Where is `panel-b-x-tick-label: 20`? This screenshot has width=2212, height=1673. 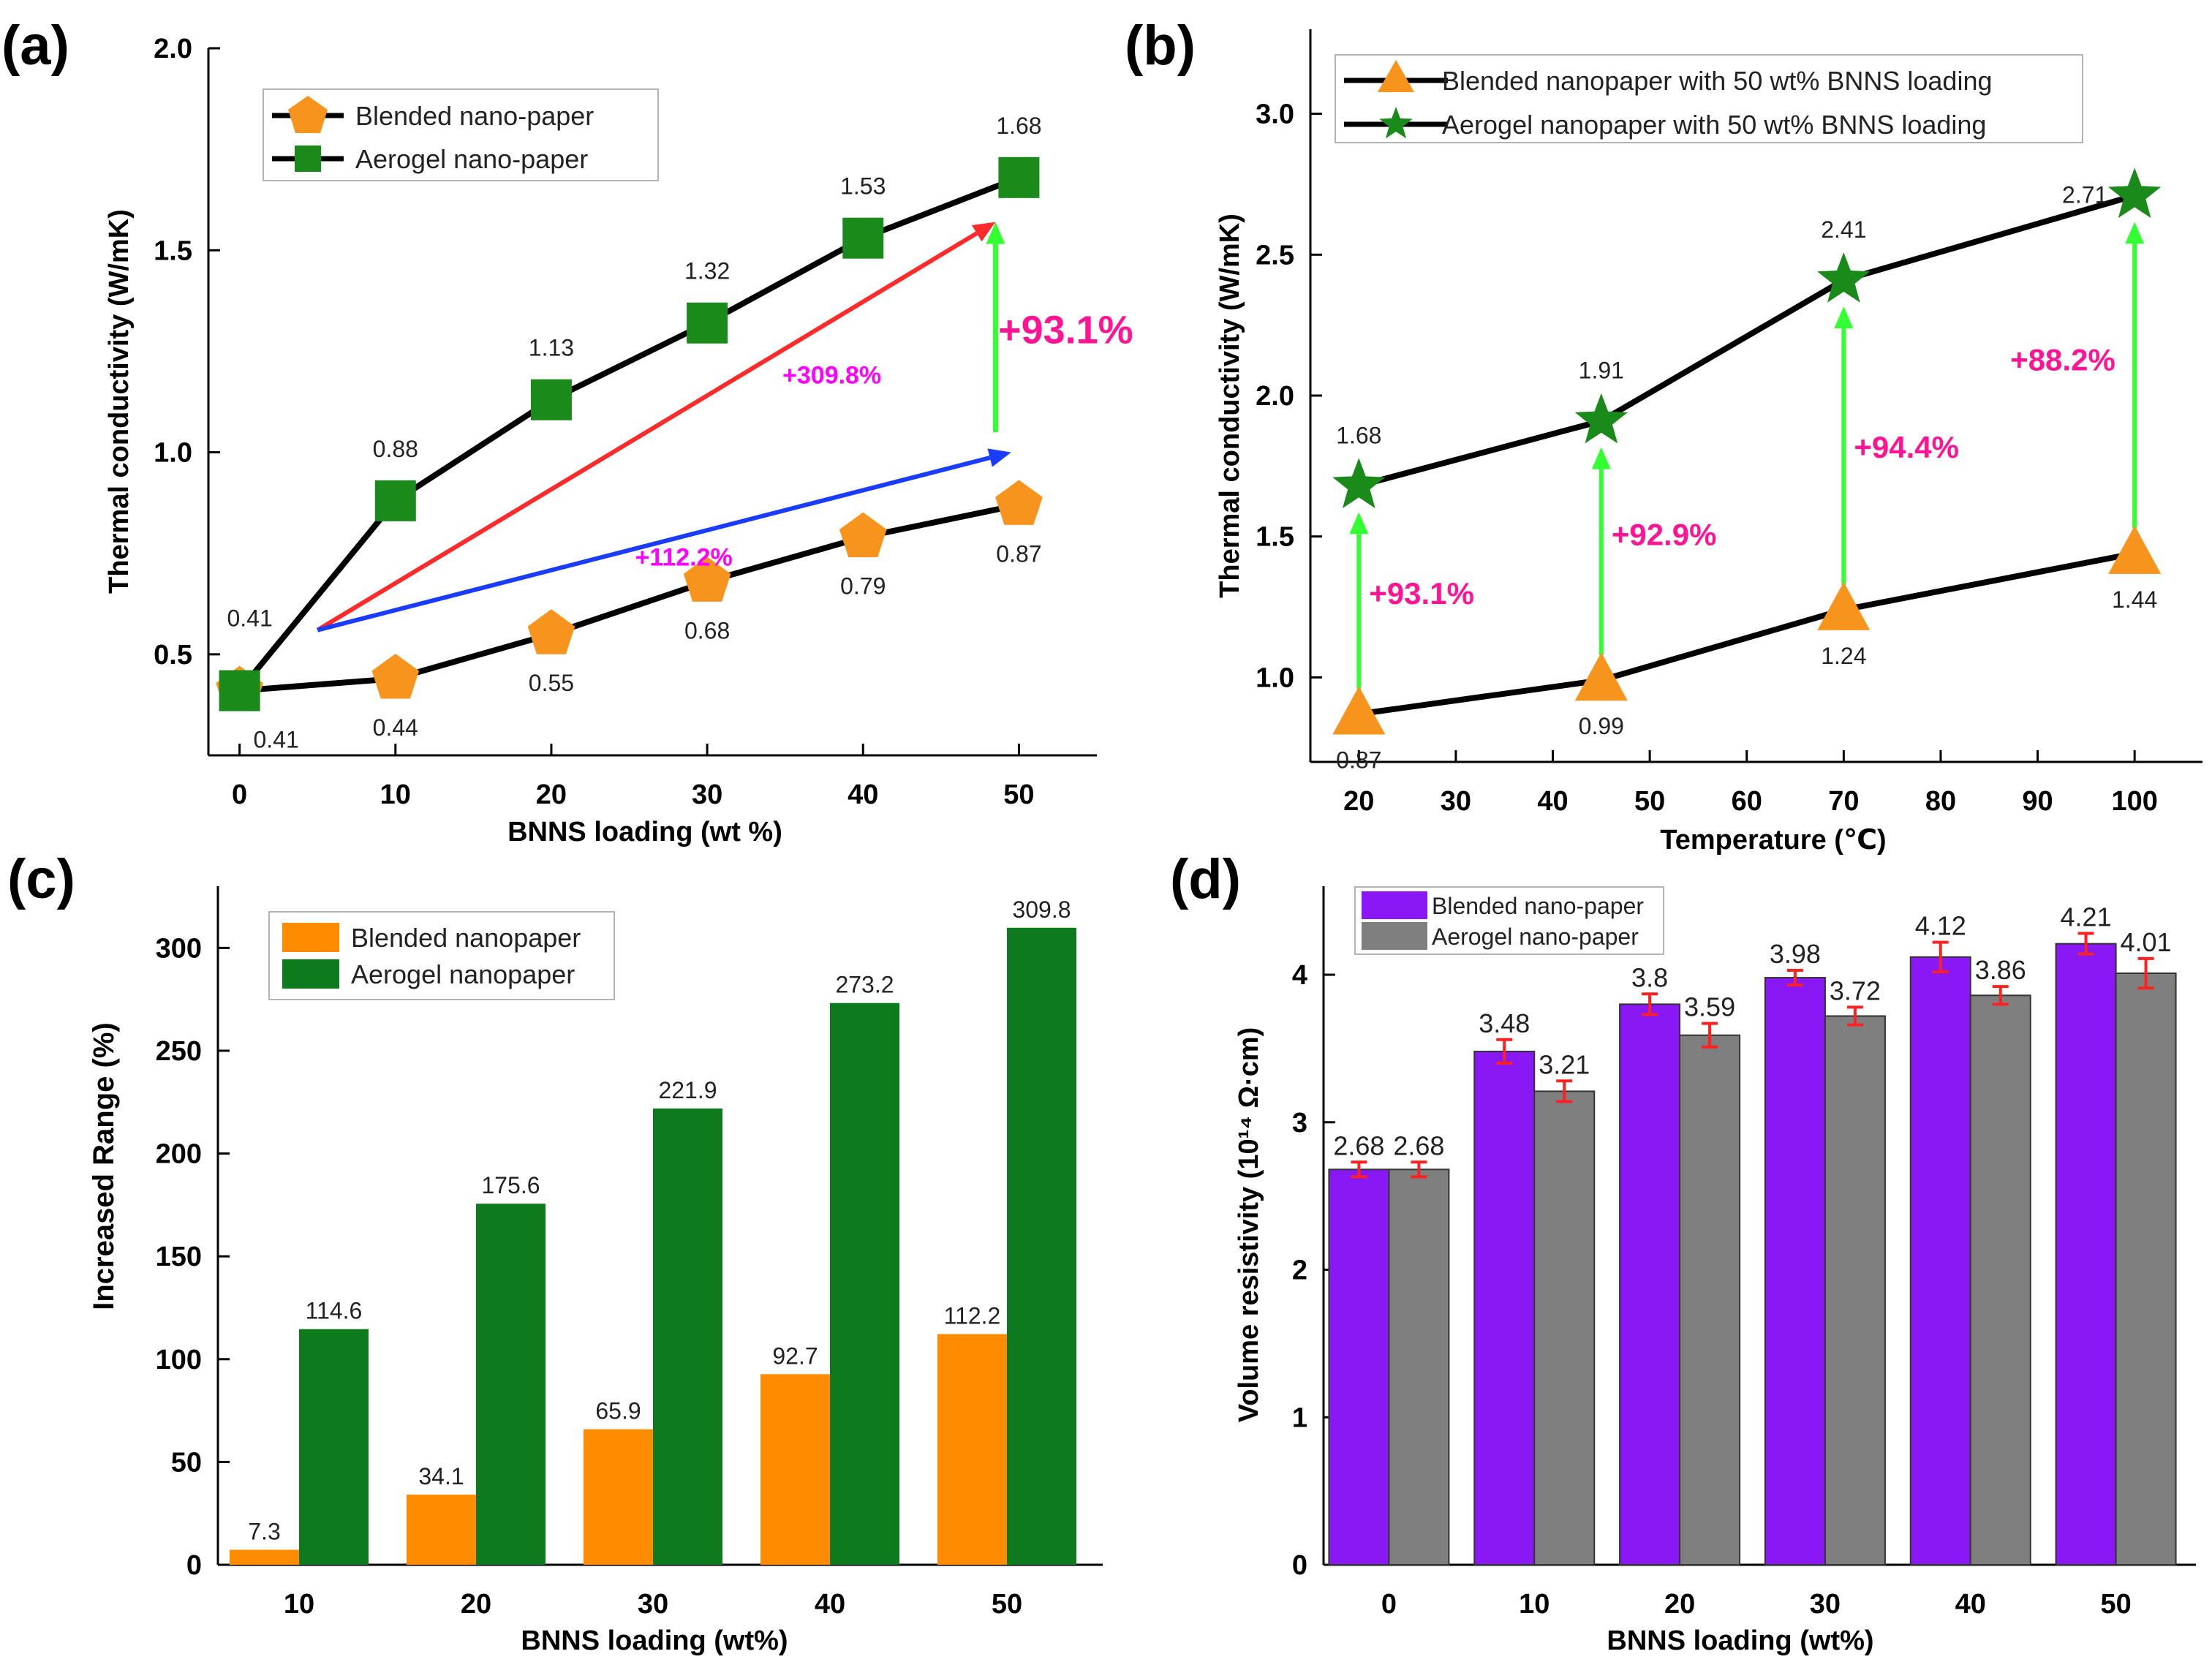 panel-b-x-tick-label: 20 is located at coordinates (1358, 801).